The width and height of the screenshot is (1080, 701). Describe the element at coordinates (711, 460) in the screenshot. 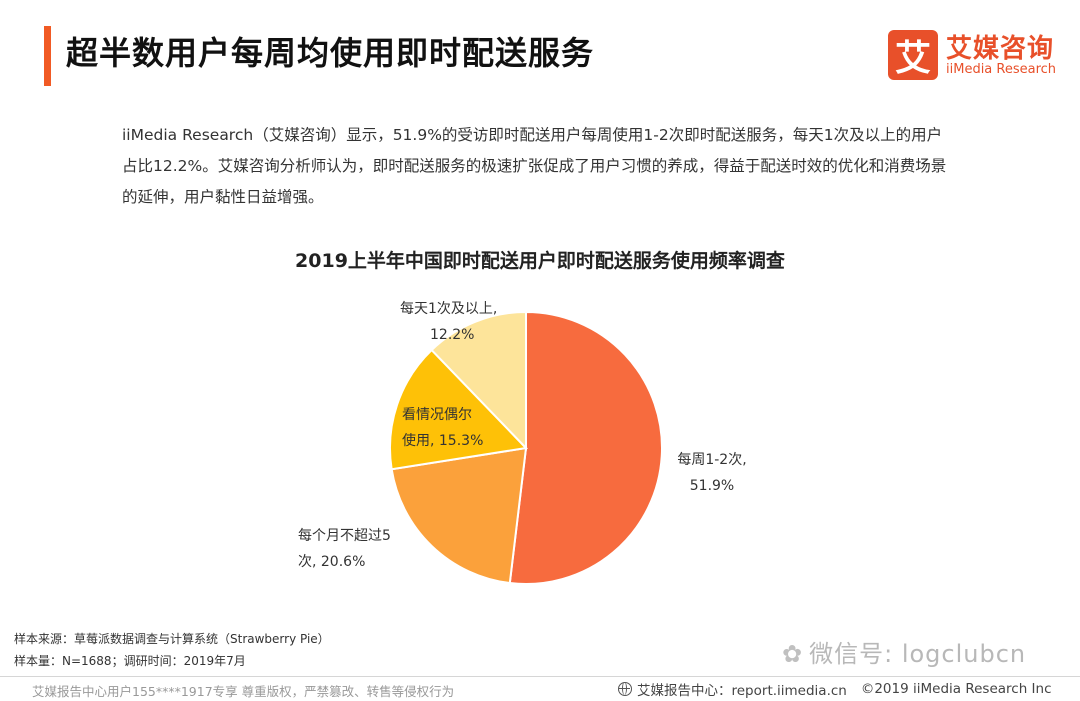

I see `pie-data-label: 每周1-2次,` at that location.